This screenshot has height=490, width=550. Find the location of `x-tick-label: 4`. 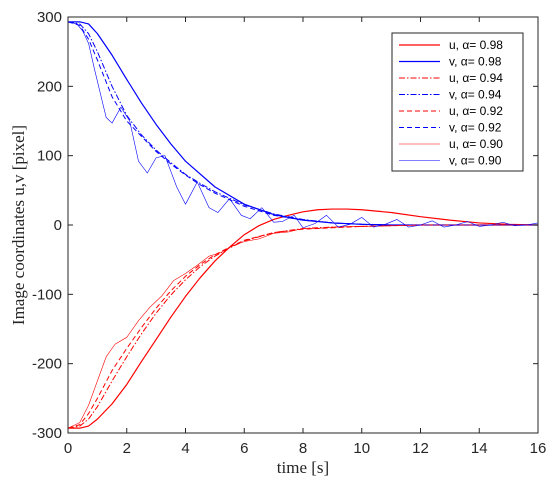

x-tick-label: 4 is located at coordinates (185, 448).